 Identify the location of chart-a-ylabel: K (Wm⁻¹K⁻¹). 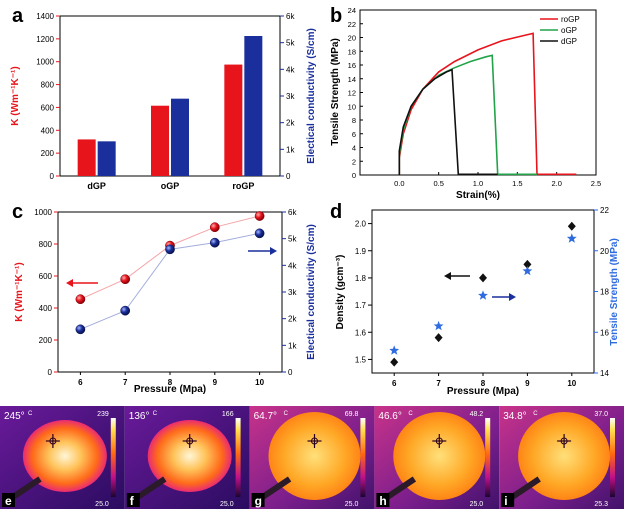
(15, 95).